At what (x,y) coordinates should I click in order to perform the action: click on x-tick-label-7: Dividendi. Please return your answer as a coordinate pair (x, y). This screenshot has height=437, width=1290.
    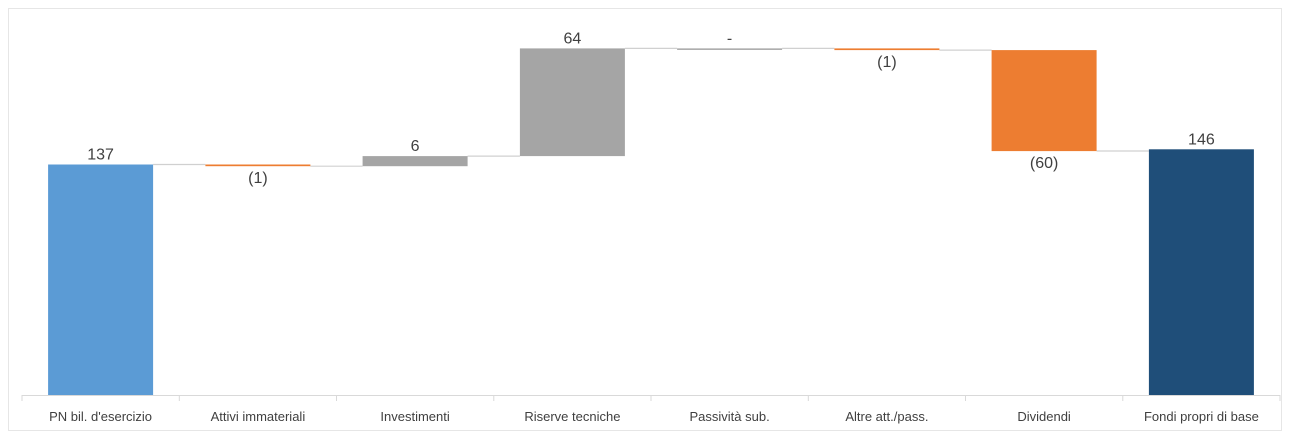
    Looking at the image, I should click on (1044, 416).